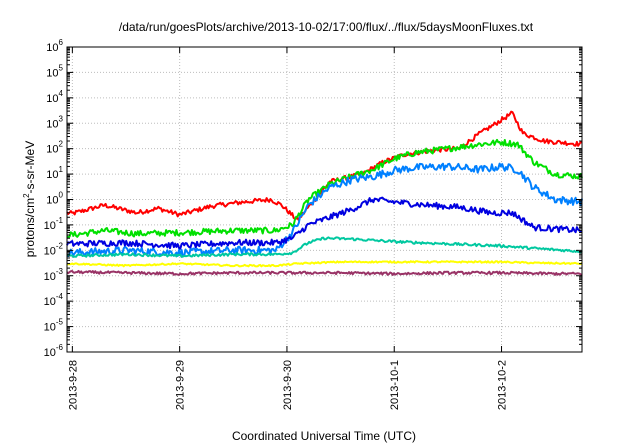  I want to click on y-axis-label: protons/cm2-s-sr-MeV, so click(29, 199).